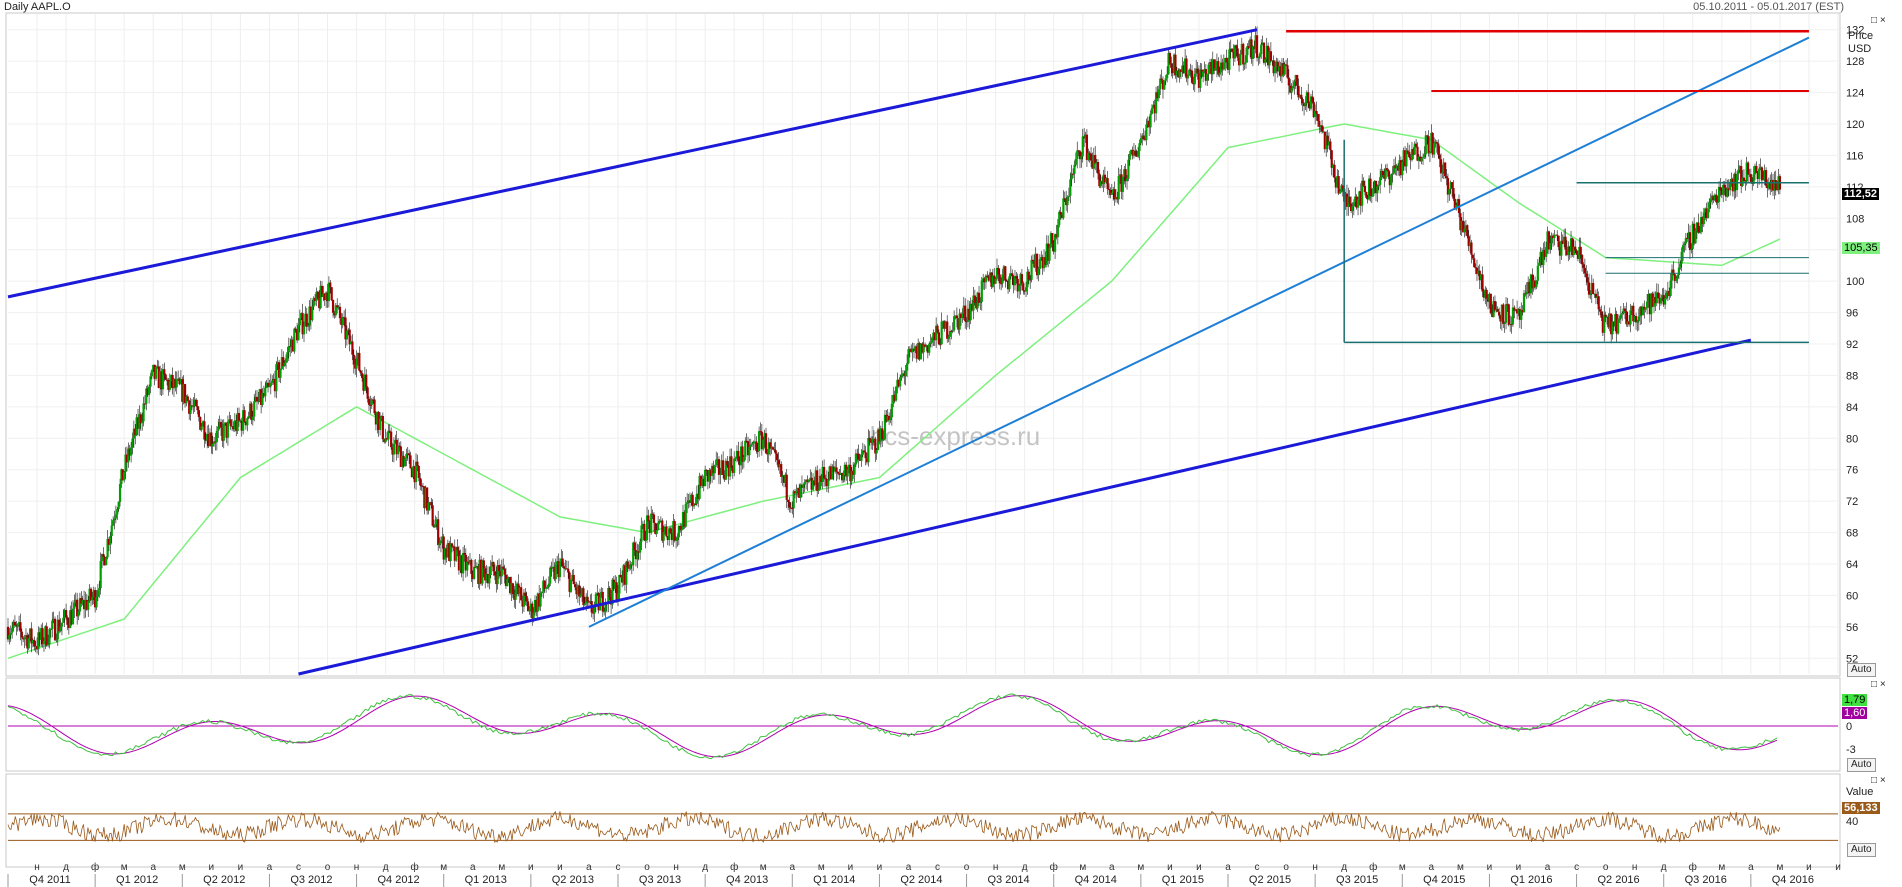 This screenshot has width=1902, height=887. What do you see at coordinates (1878, 20) in the screenshot?
I see `main-panel-close-icon: □ ×` at bounding box center [1878, 20].